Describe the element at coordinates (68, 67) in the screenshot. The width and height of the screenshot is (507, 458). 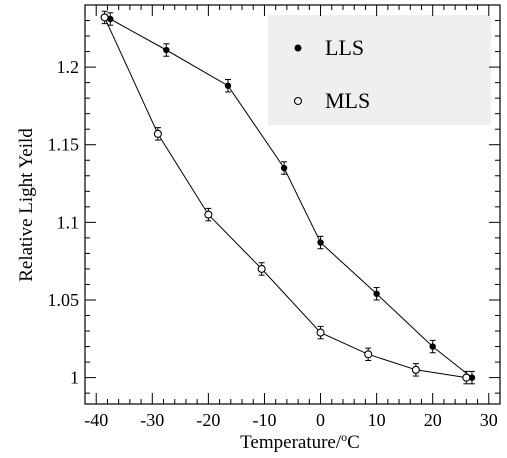
I see `y-tick-label: 1.2` at that location.